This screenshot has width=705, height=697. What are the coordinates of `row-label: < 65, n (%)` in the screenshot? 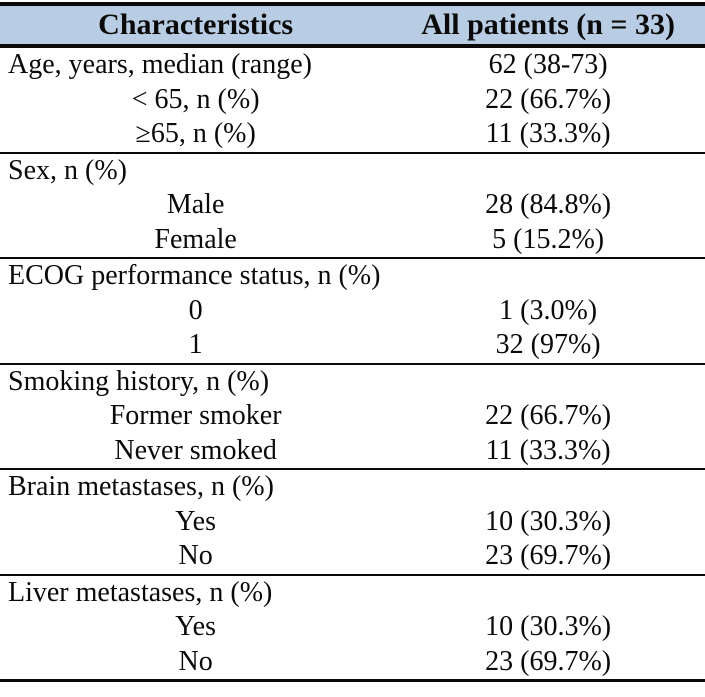 It's located at (195, 99).